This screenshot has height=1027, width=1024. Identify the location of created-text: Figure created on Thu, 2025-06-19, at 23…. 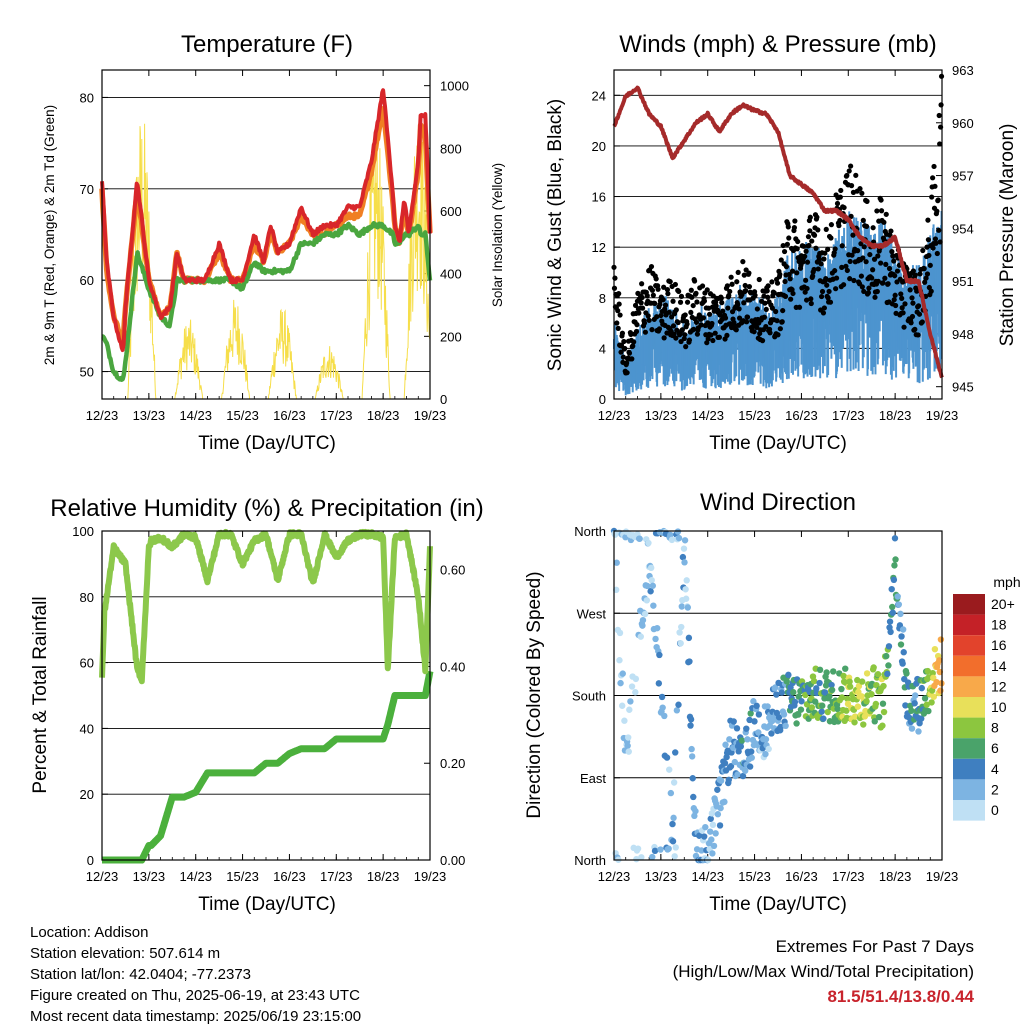
(195, 995).